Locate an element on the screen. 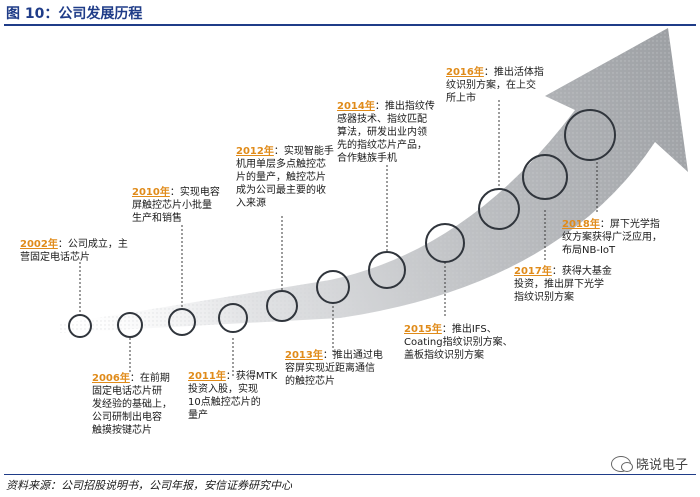 The image size is (700, 497). milestone-2010: 2010年：实现电容 屏触控芯片小批量 生产和销售 is located at coordinates (176, 205).